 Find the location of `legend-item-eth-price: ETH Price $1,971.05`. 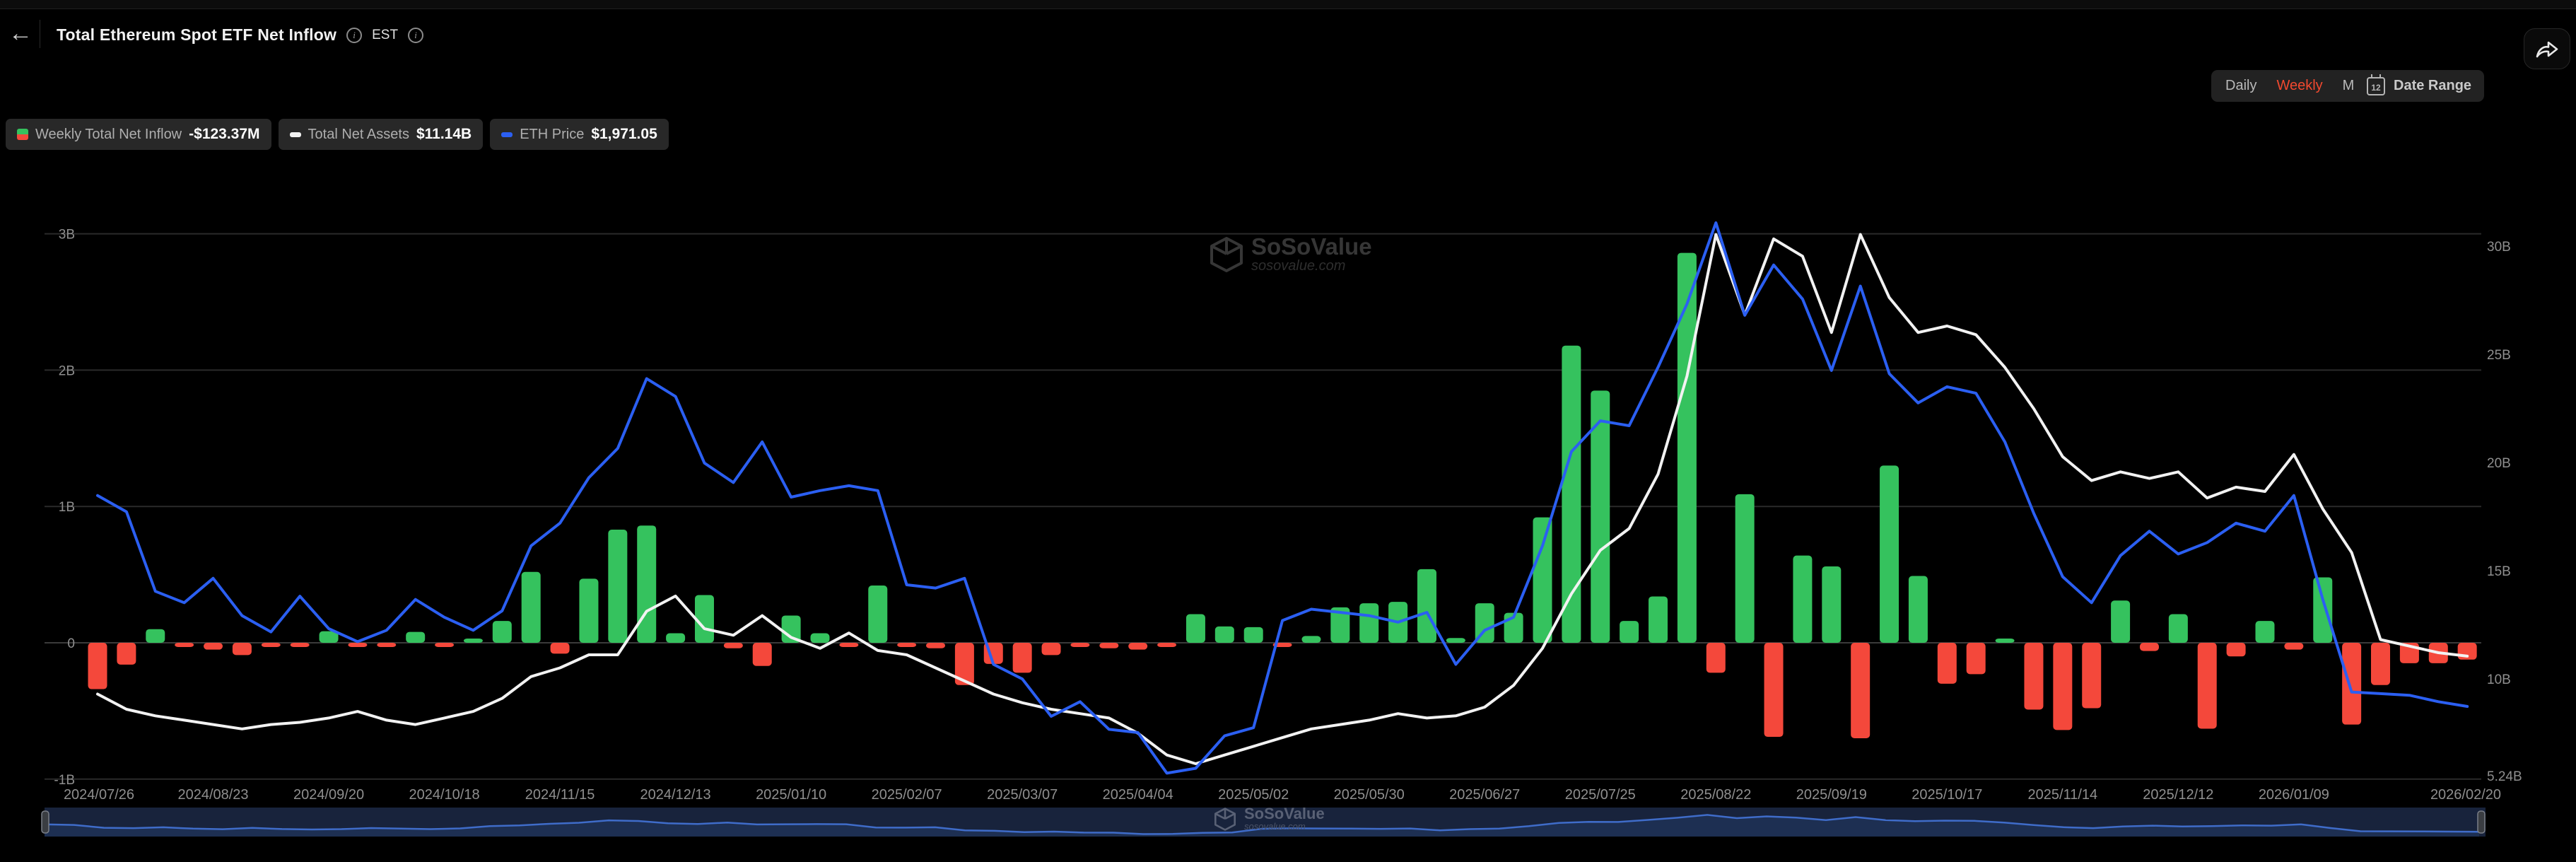

legend-item-eth-price: ETH Price $1,971.05 is located at coordinates (579, 134).